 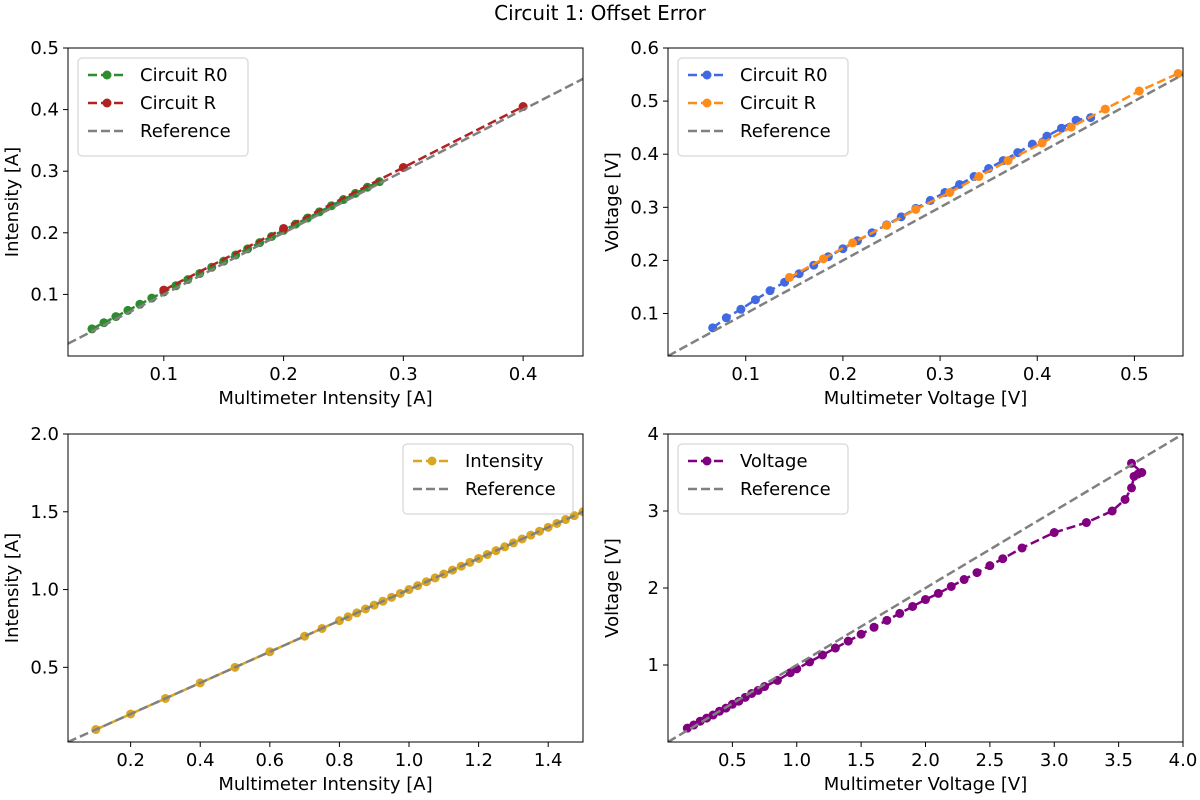 What do you see at coordinates (843, 374) in the screenshot?
I see `x-tick-label: 0.2` at bounding box center [843, 374].